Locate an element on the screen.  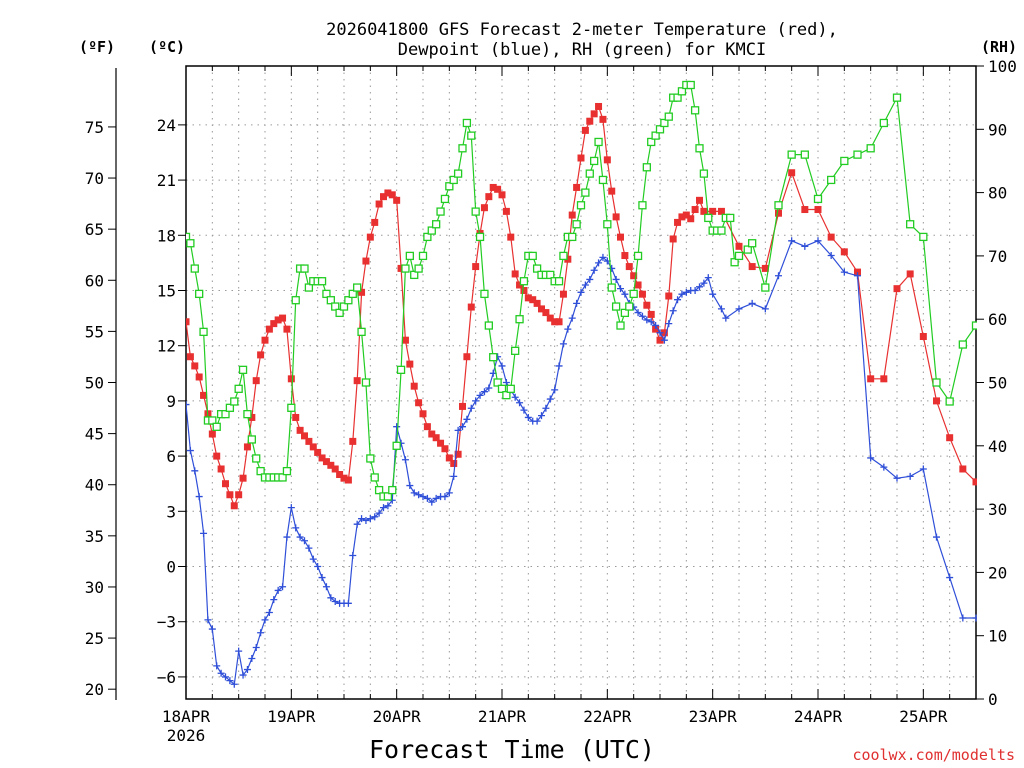
y-tick-label-rh: 30 is located at coordinates (997, 509).